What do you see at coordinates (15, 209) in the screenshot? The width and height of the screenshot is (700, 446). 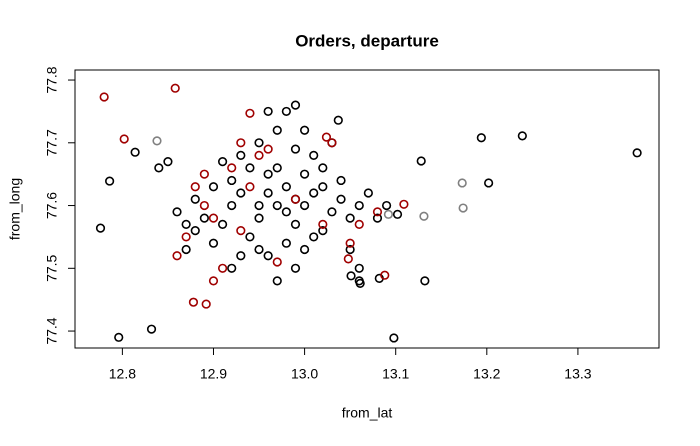 I see `y-axis-label: from_long` at bounding box center [15, 209].